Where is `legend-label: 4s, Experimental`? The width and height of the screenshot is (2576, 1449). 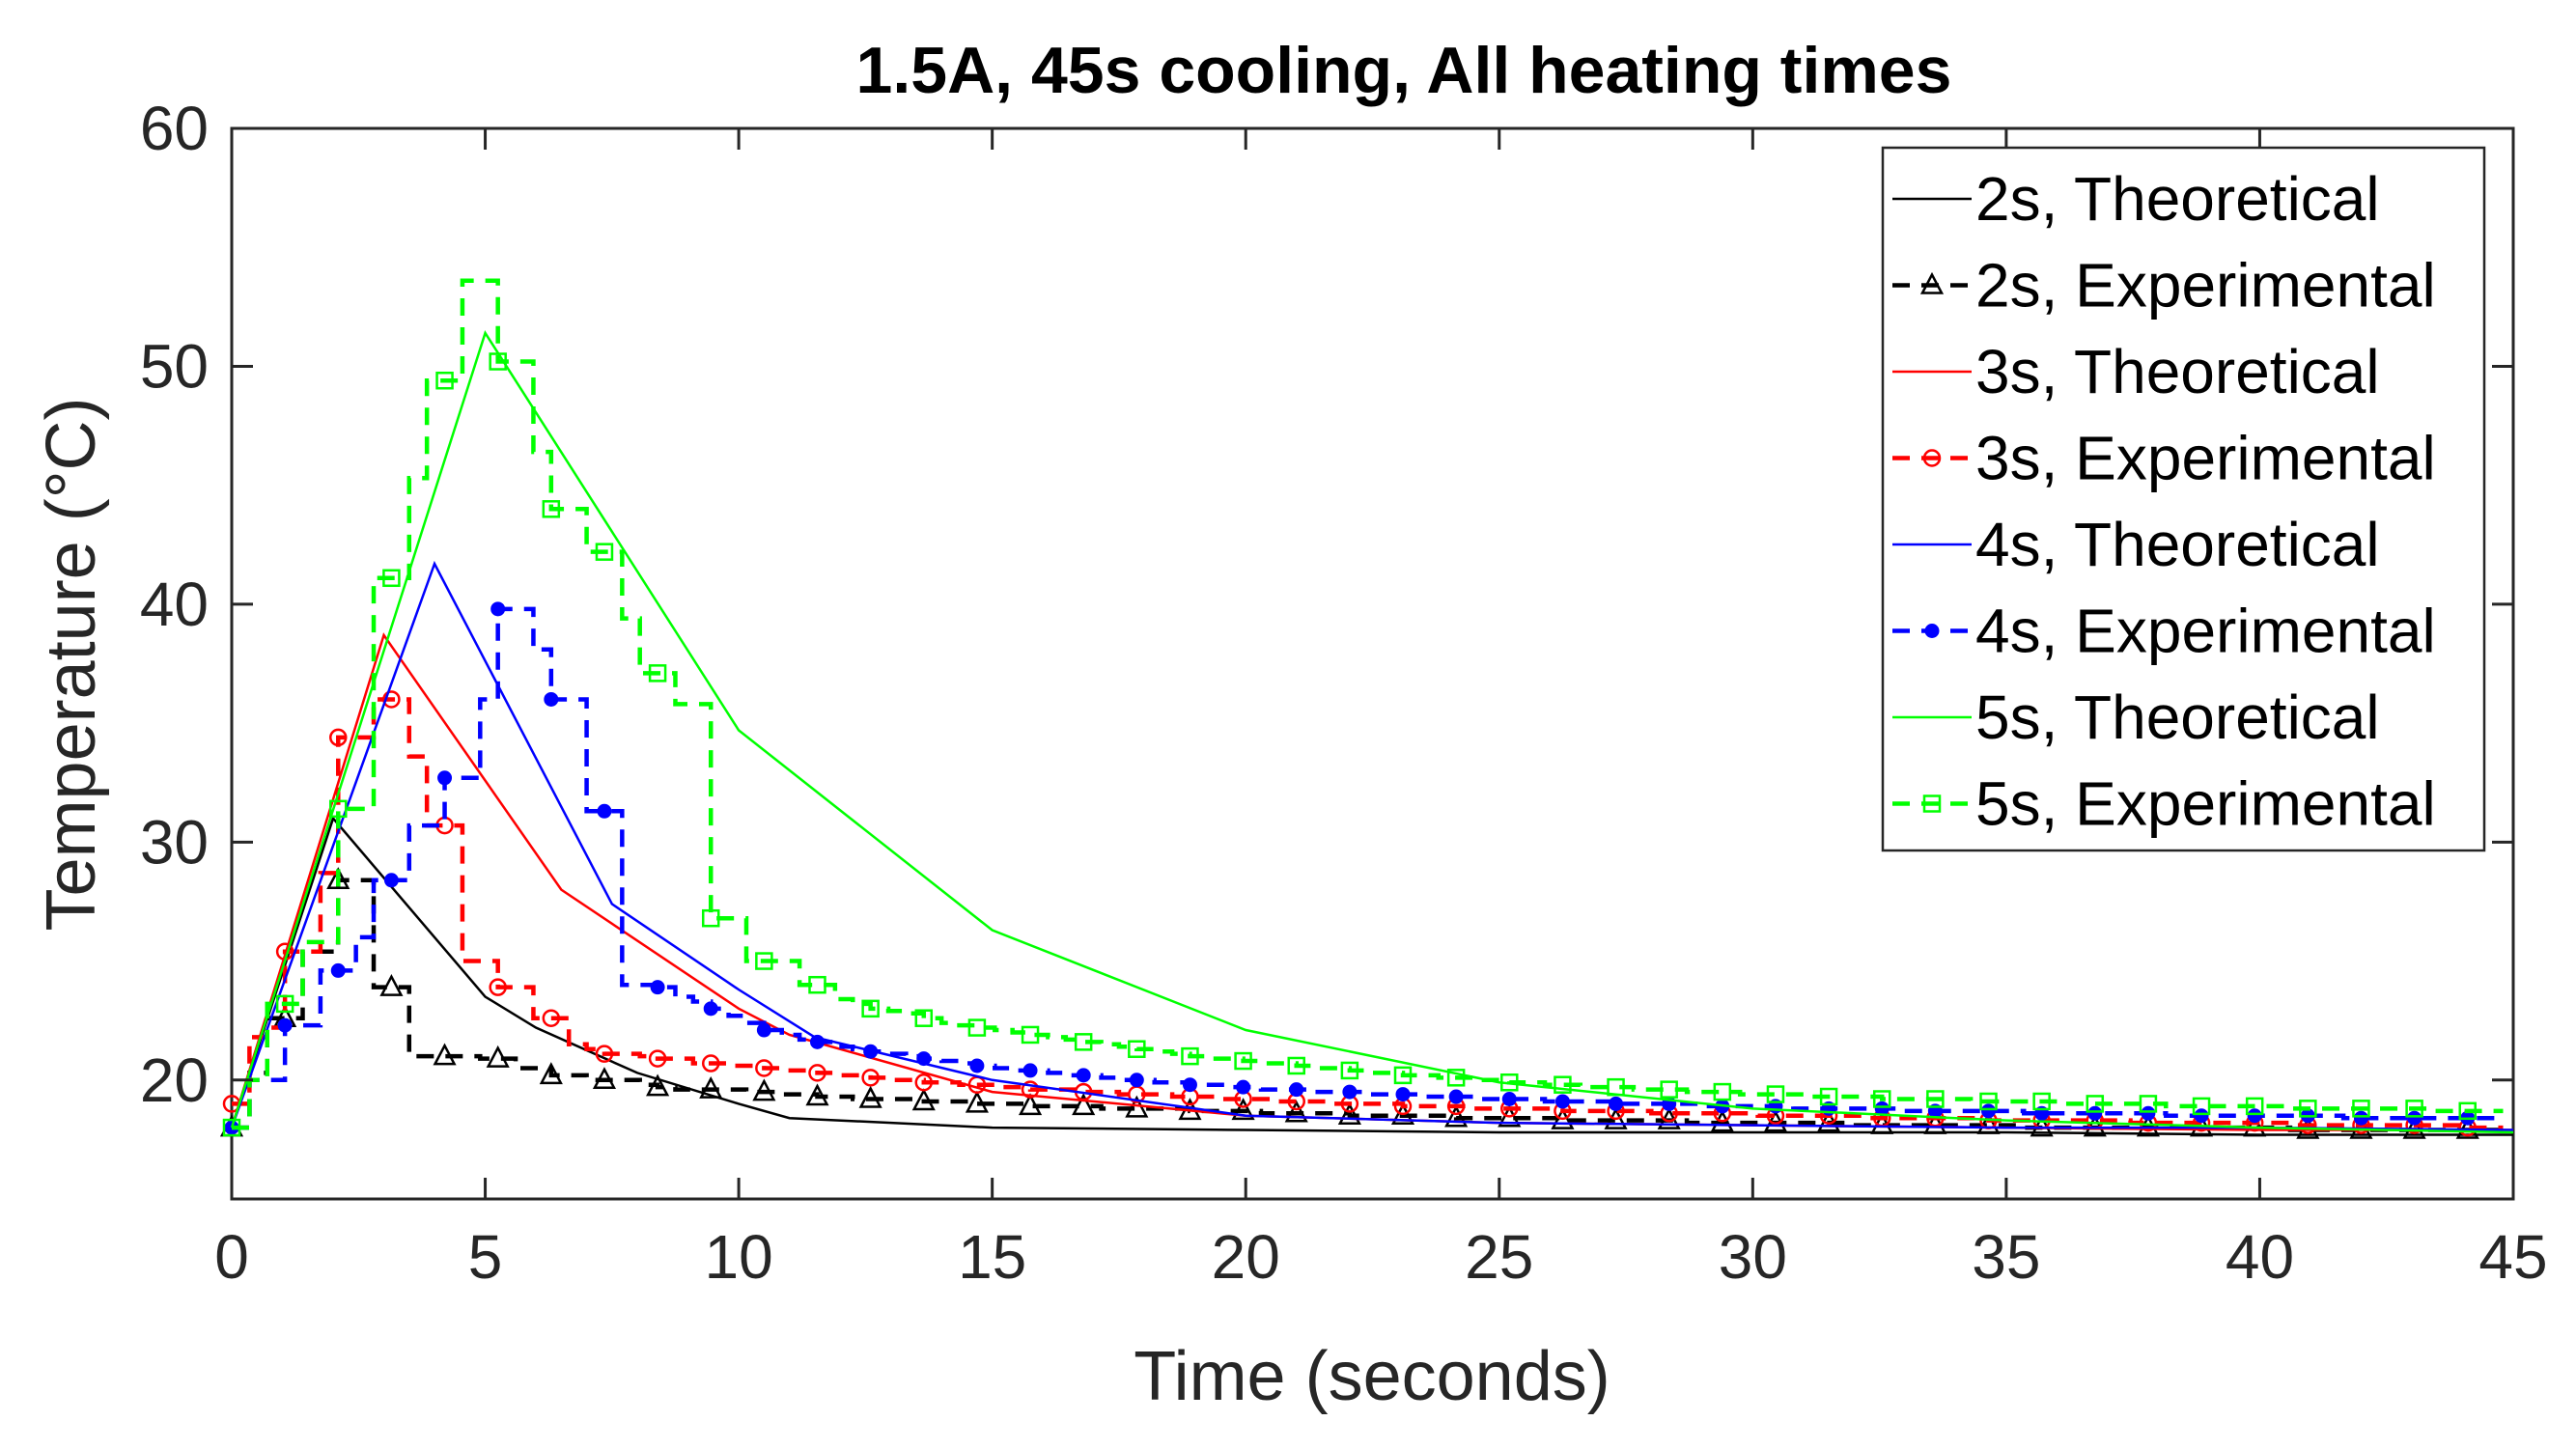 legend-label: 4s, Experimental is located at coordinates (2206, 631).